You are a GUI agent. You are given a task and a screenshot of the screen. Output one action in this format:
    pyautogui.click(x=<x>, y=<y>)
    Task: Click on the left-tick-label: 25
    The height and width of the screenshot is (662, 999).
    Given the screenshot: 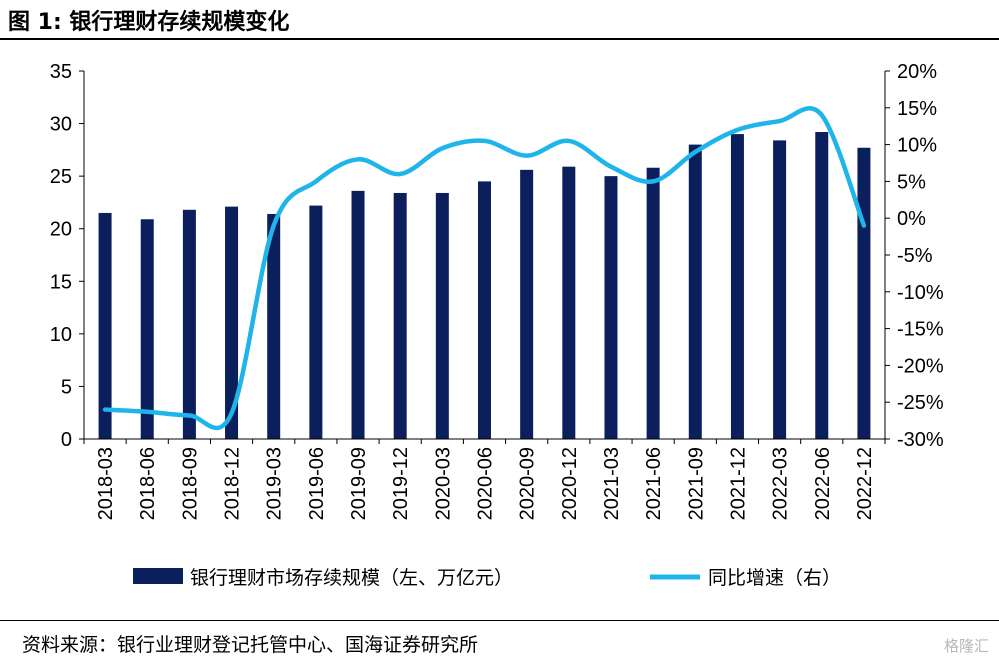 What is the action you would take?
    pyautogui.click(x=61, y=177)
    